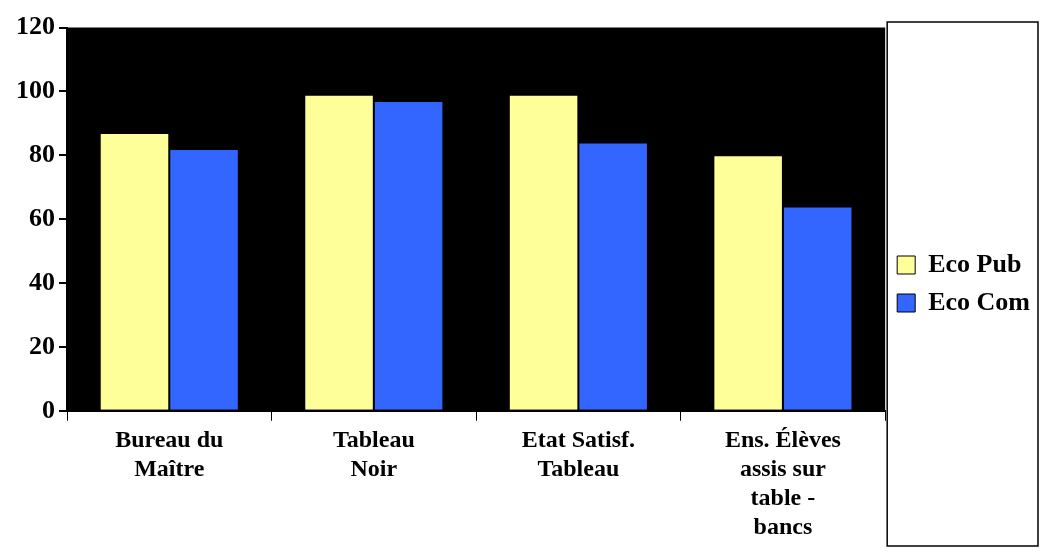 This screenshot has width=1054, height=560. Describe the element at coordinates (35, 90) in the screenshot. I see `y-tick-label: 100` at that location.